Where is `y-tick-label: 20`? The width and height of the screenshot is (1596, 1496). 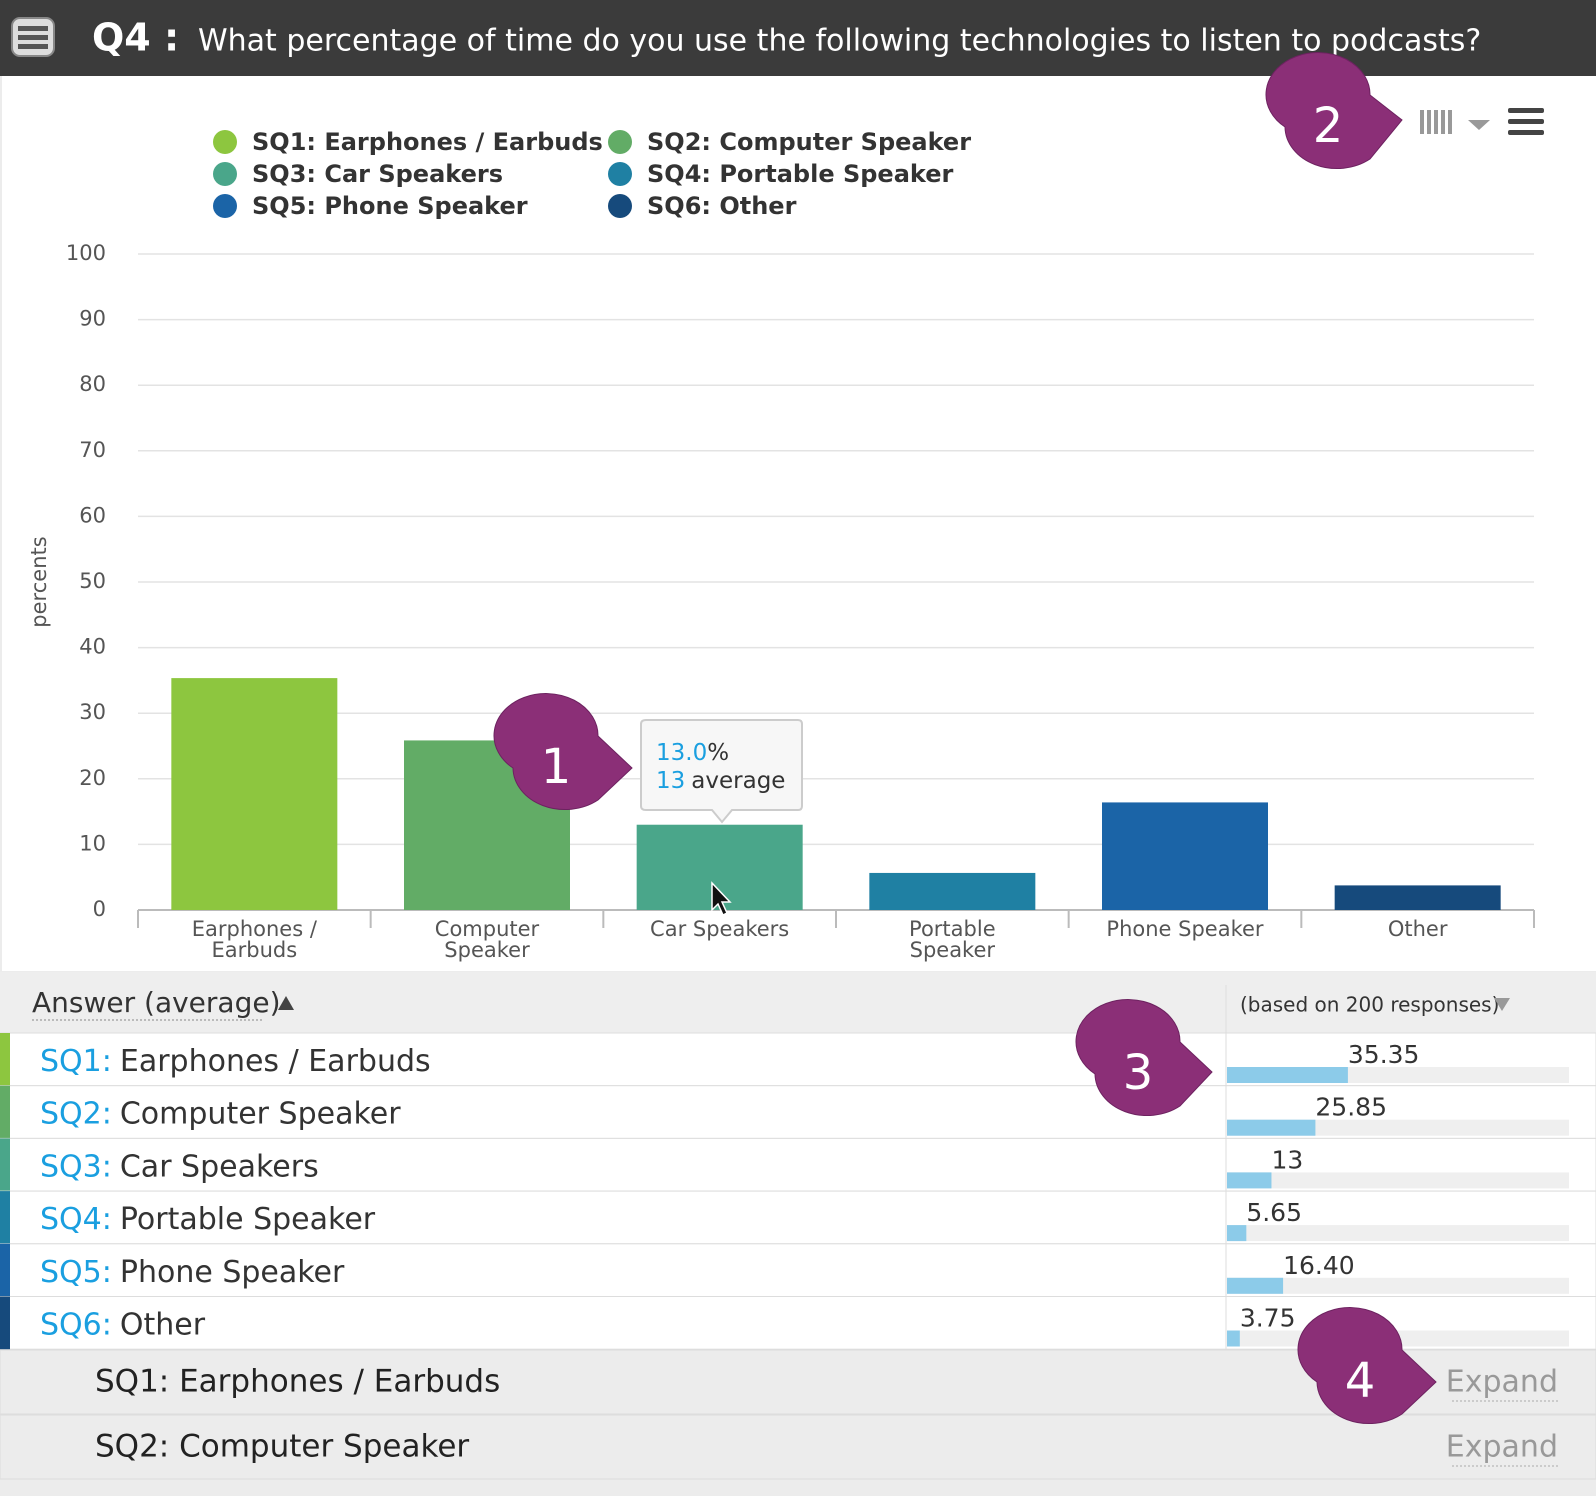 y-tick-label: 20 is located at coordinates (92, 778).